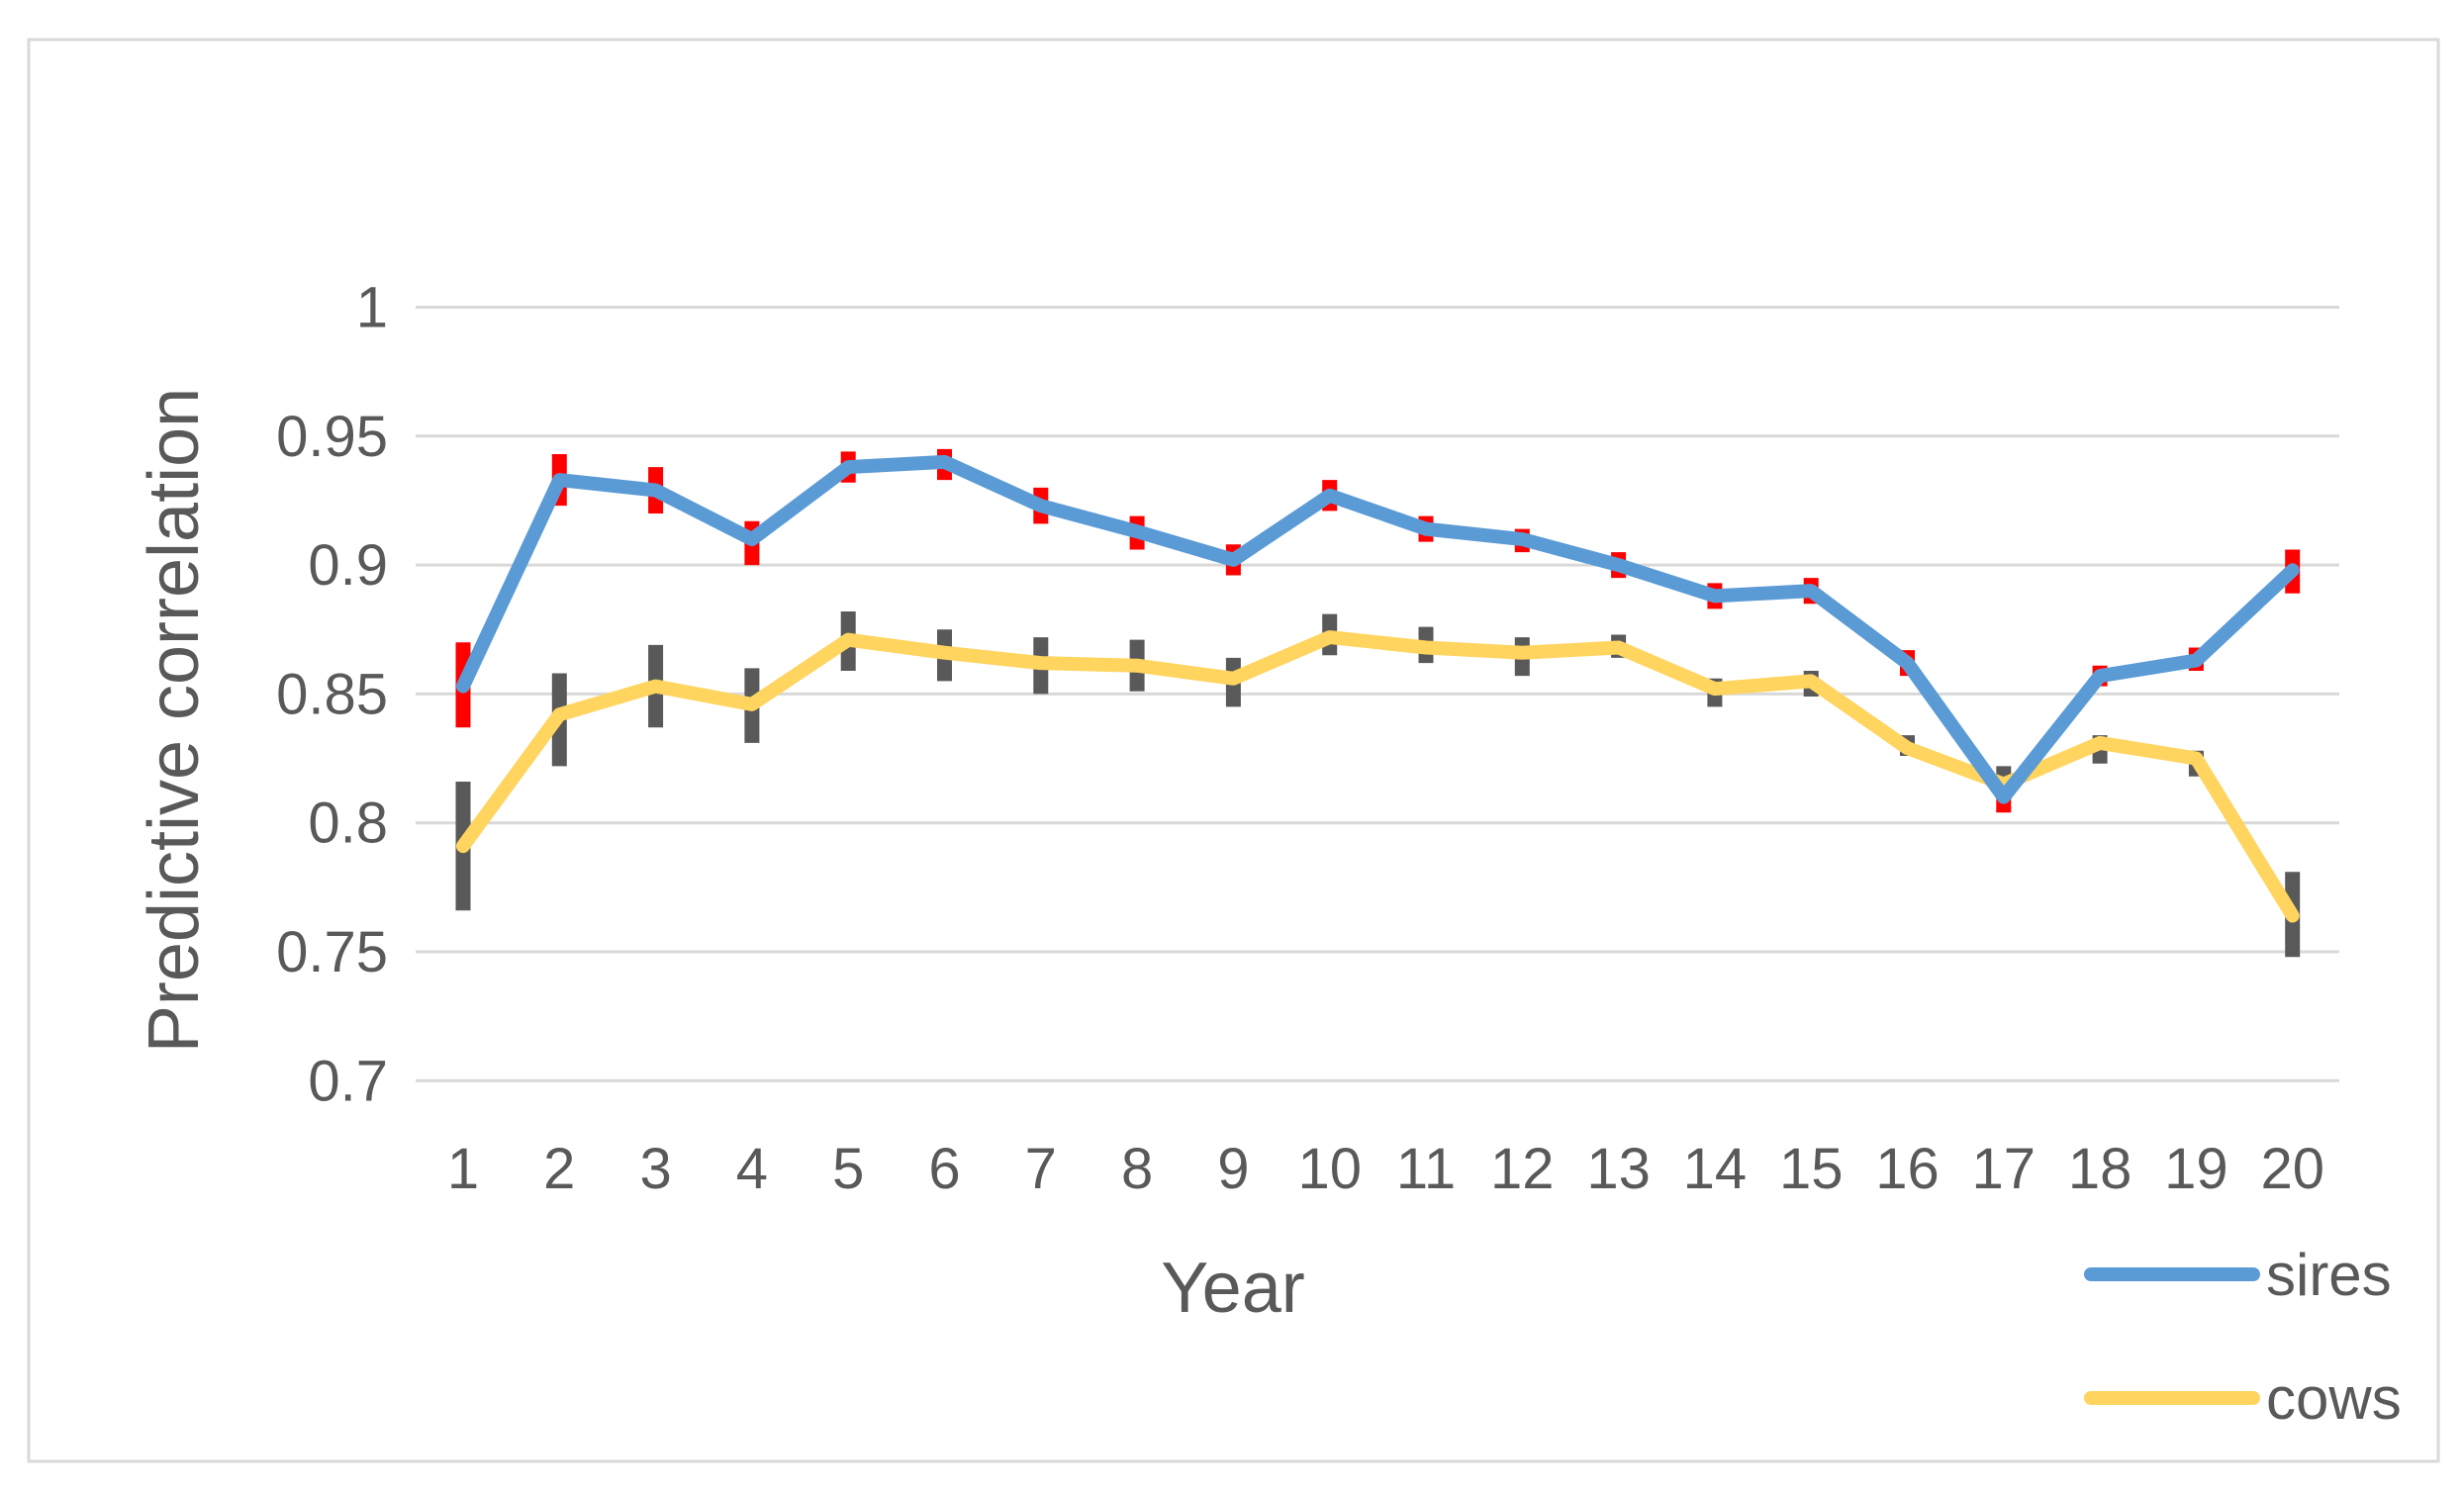 The height and width of the screenshot is (1492, 2464). I want to click on x-tick-label-3: 3, so click(655, 1169).